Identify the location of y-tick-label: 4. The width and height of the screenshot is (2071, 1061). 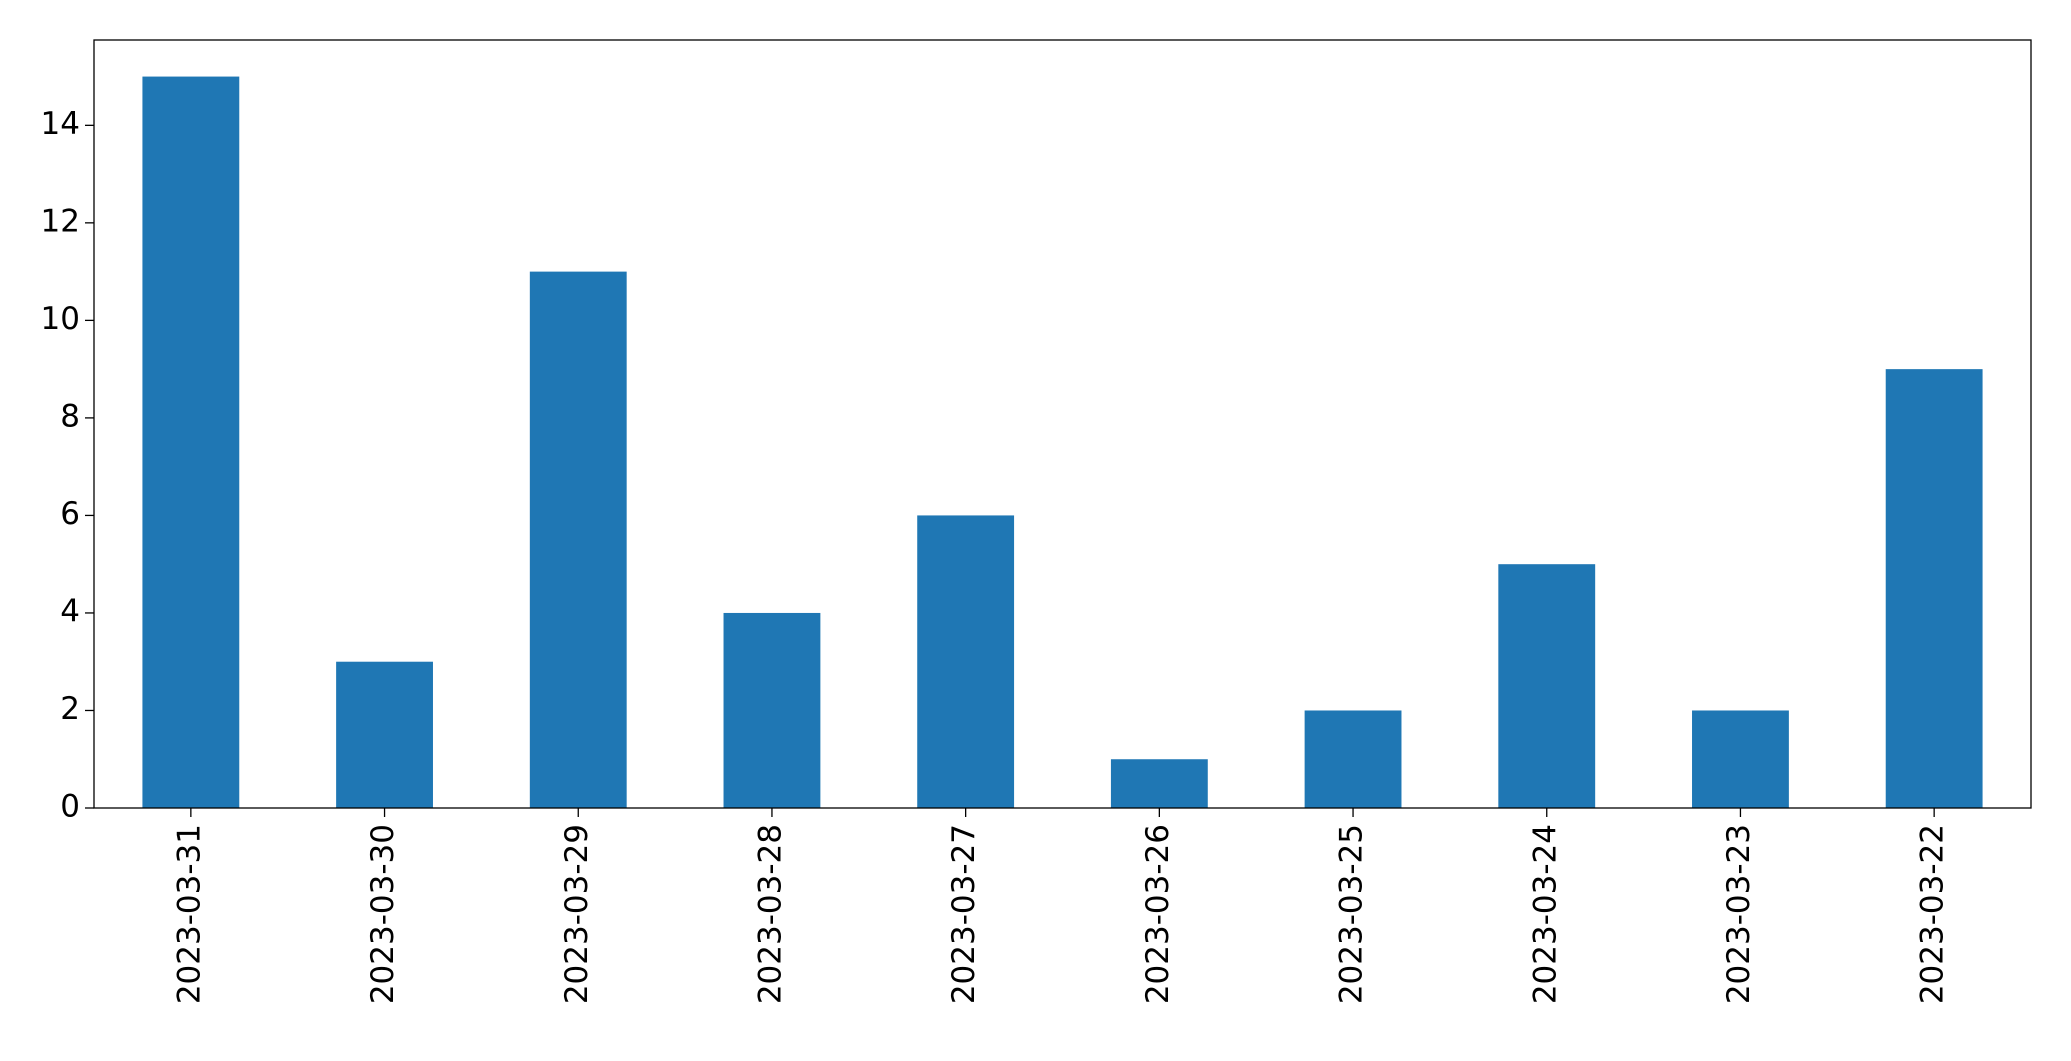
(70, 611).